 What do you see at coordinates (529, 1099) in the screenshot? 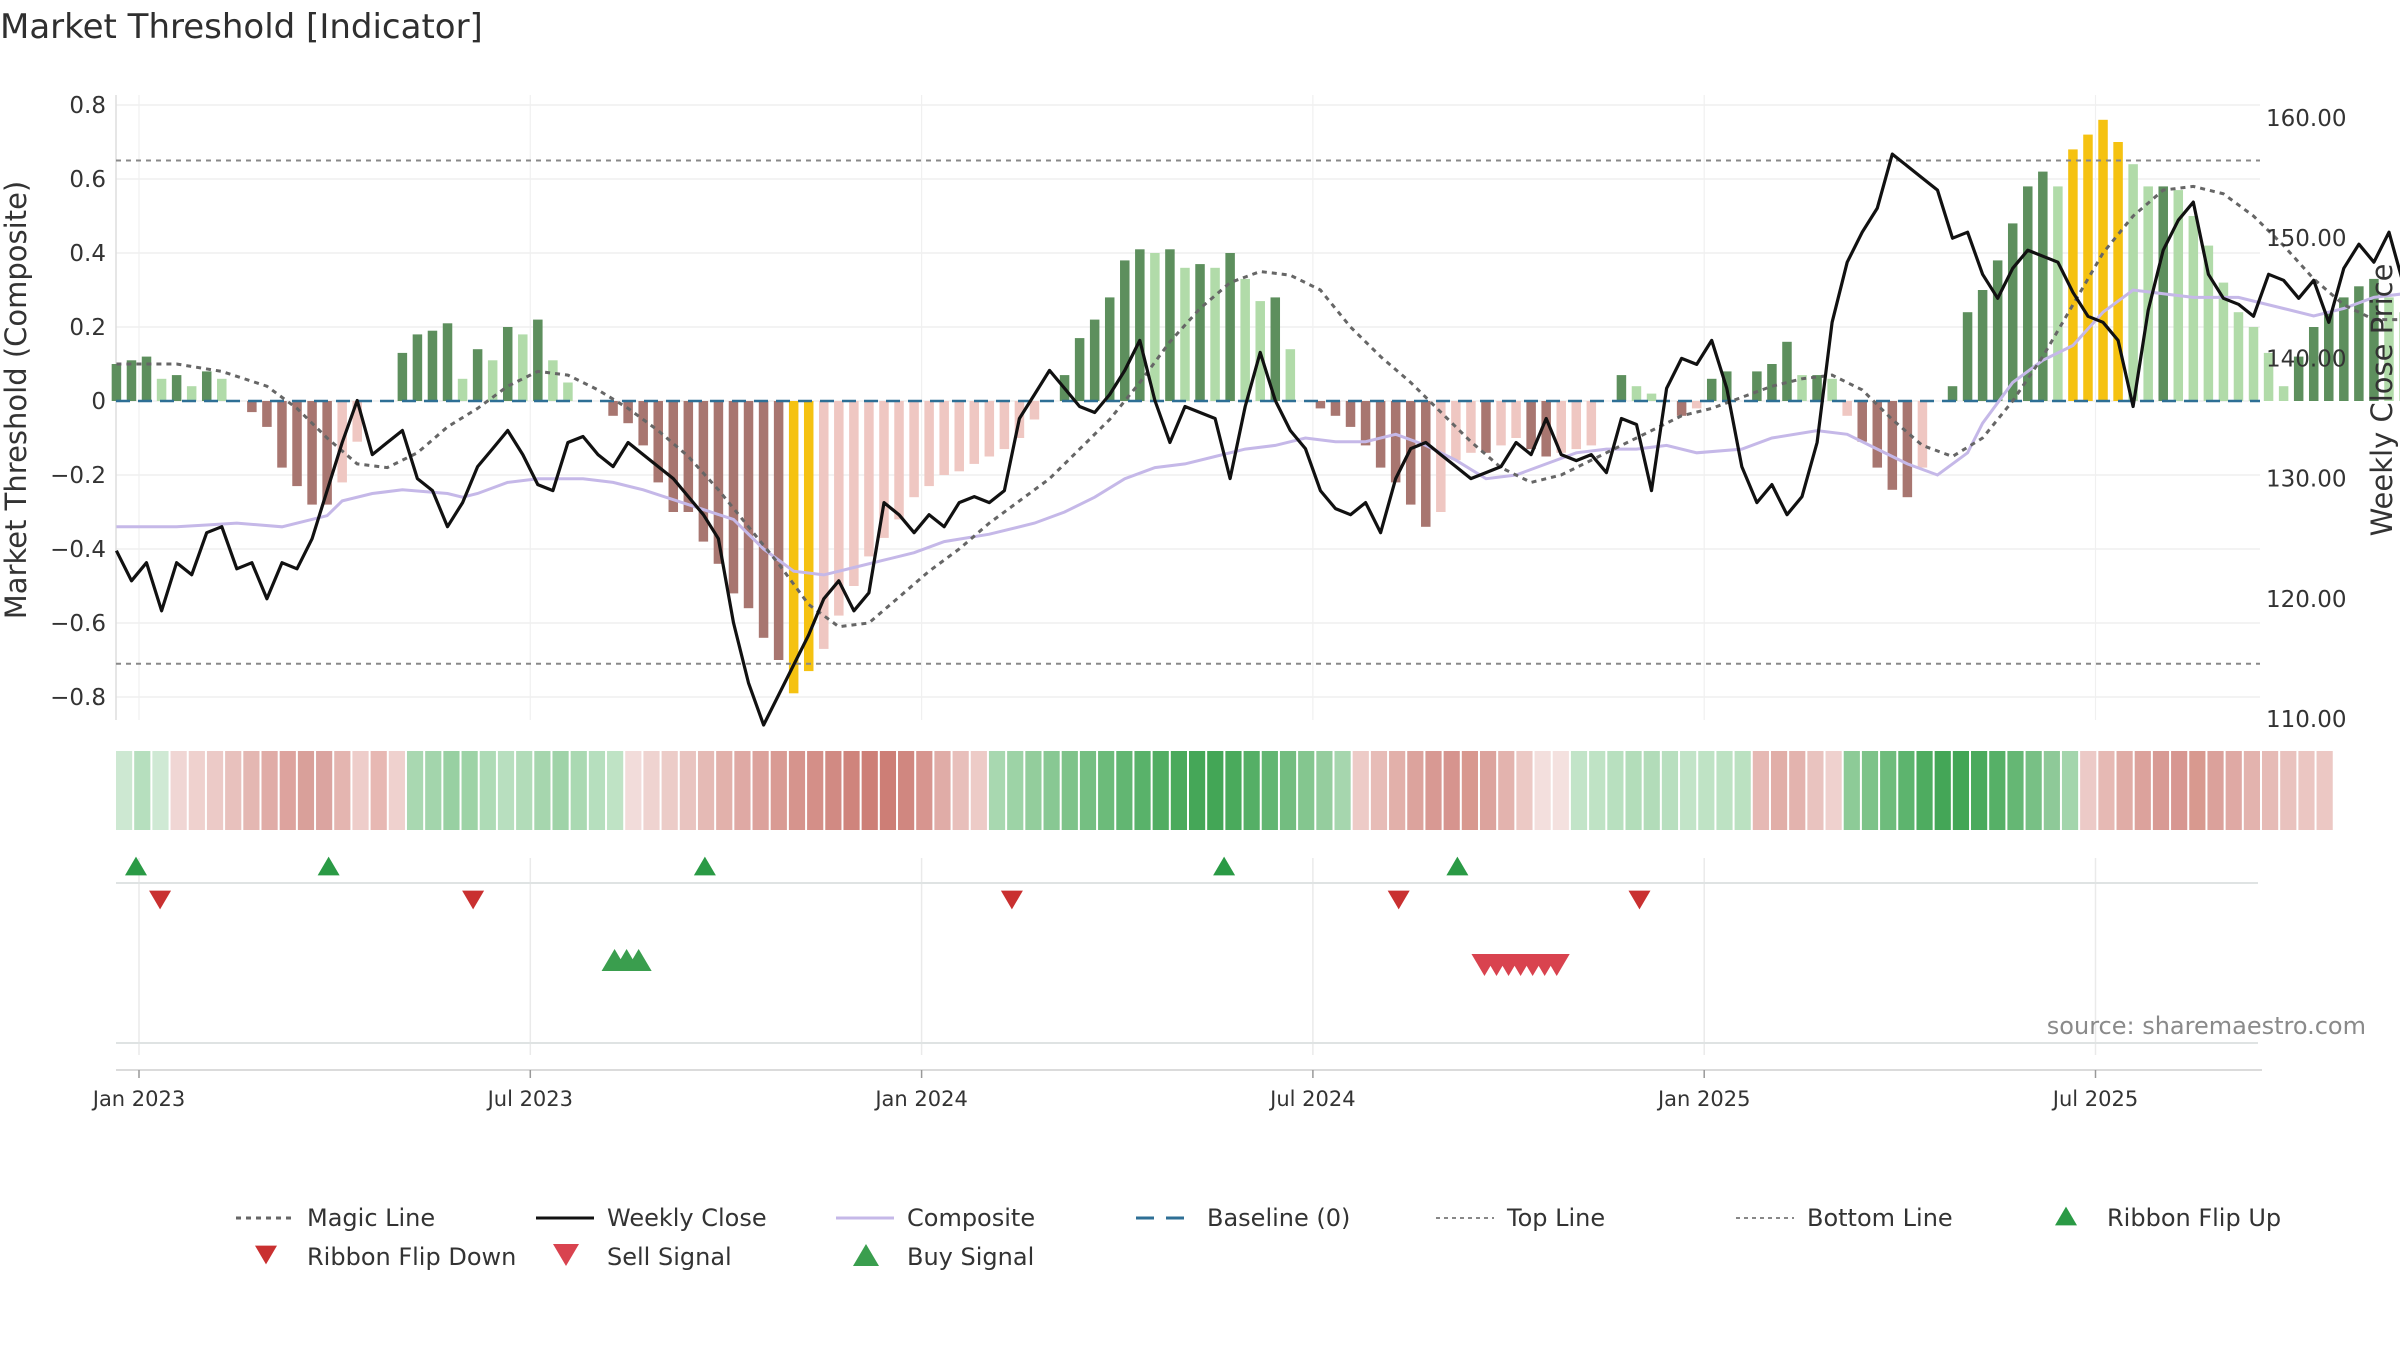
I see `x-tick-label: Jul 2023` at bounding box center [529, 1099].